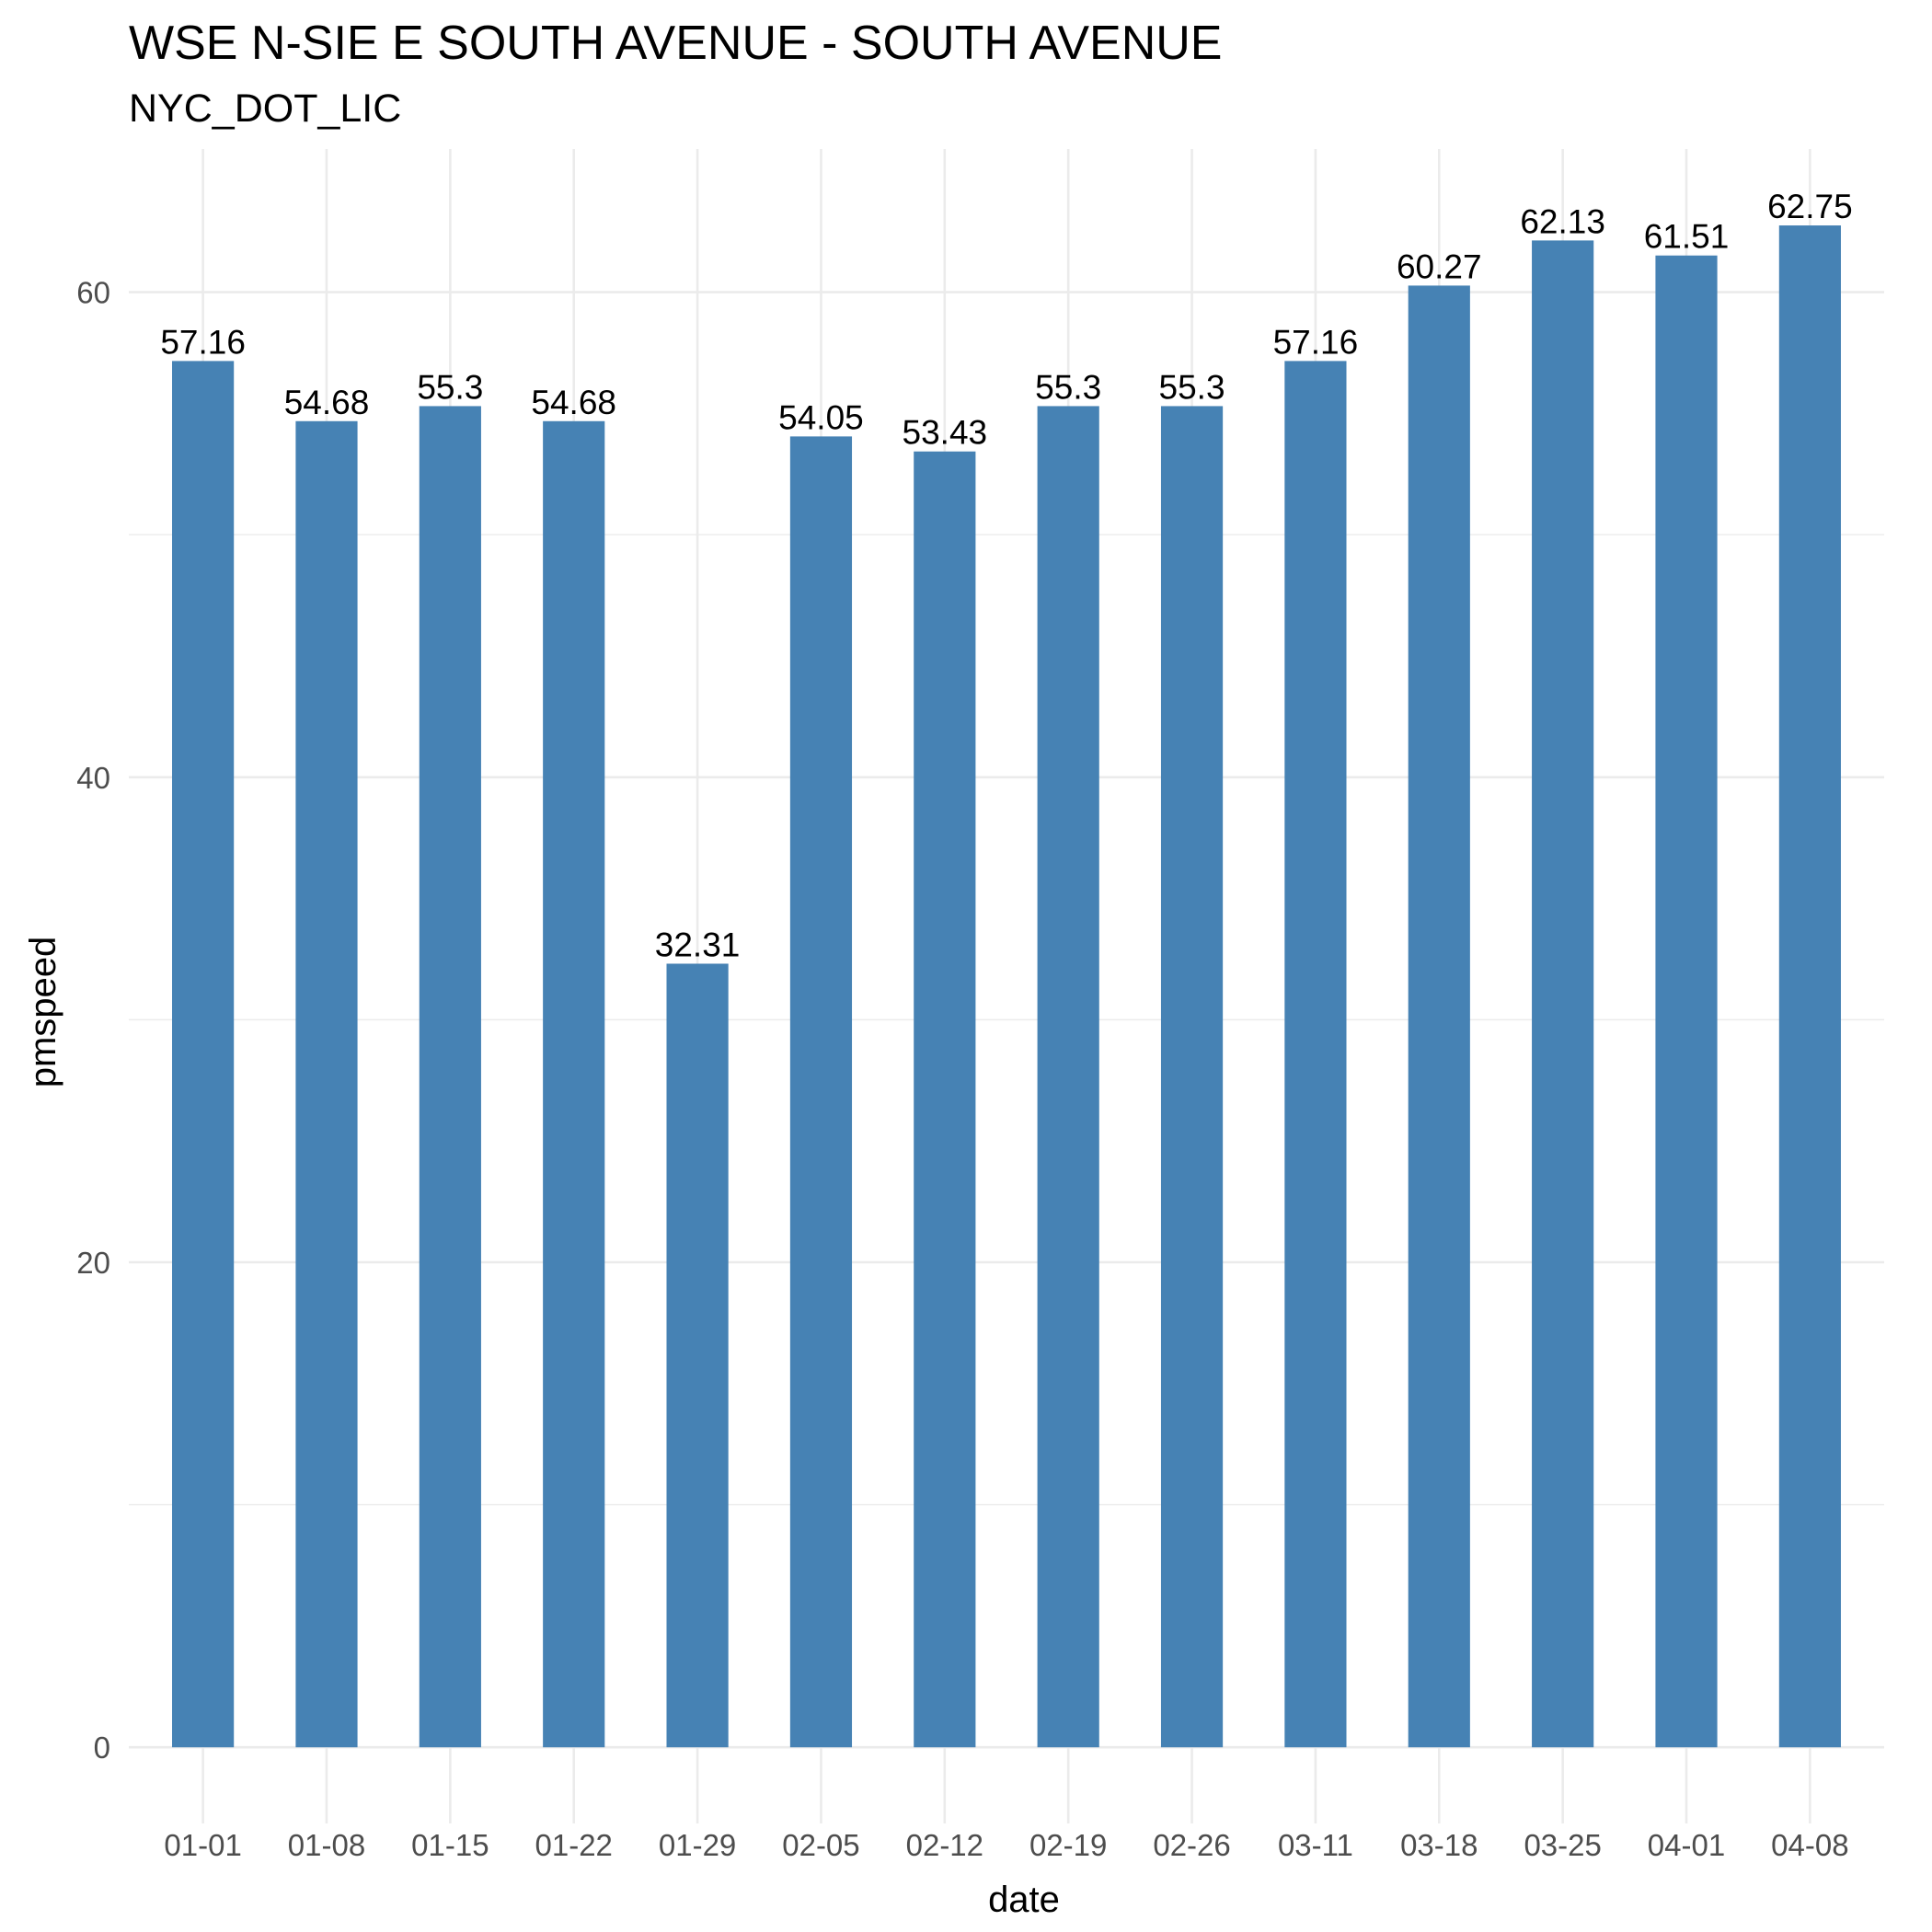 The height and width of the screenshot is (1932, 1932). What do you see at coordinates (93, 1263) in the screenshot?
I see `y-tick-label: 20` at bounding box center [93, 1263].